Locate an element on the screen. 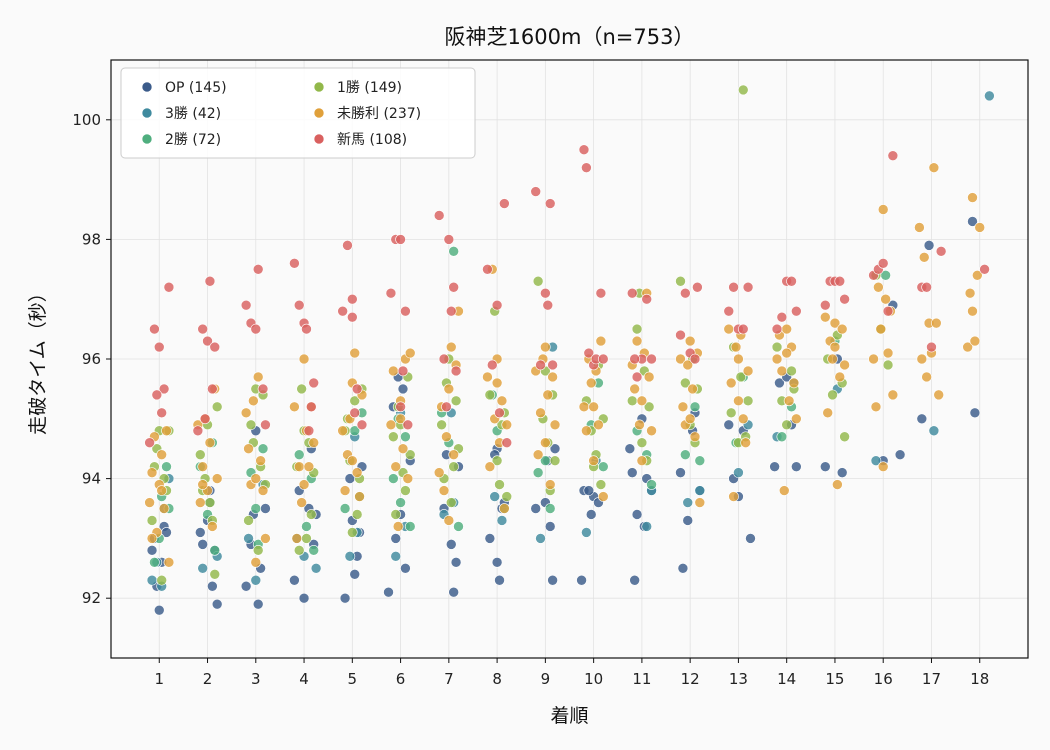  x-tick-label: 1 is located at coordinates (159, 679).